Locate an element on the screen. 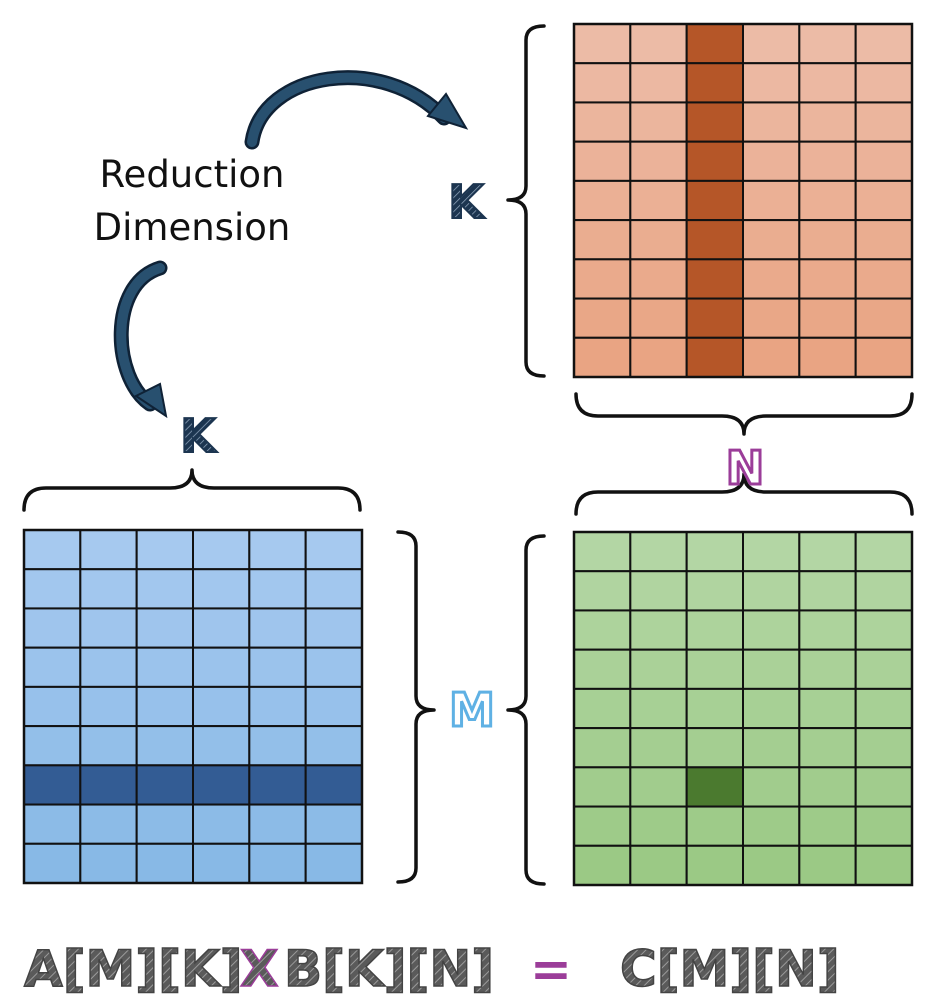 The width and height of the screenshot is (936, 1008). annotation-line-2: Dimension is located at coordinates (192, 227).